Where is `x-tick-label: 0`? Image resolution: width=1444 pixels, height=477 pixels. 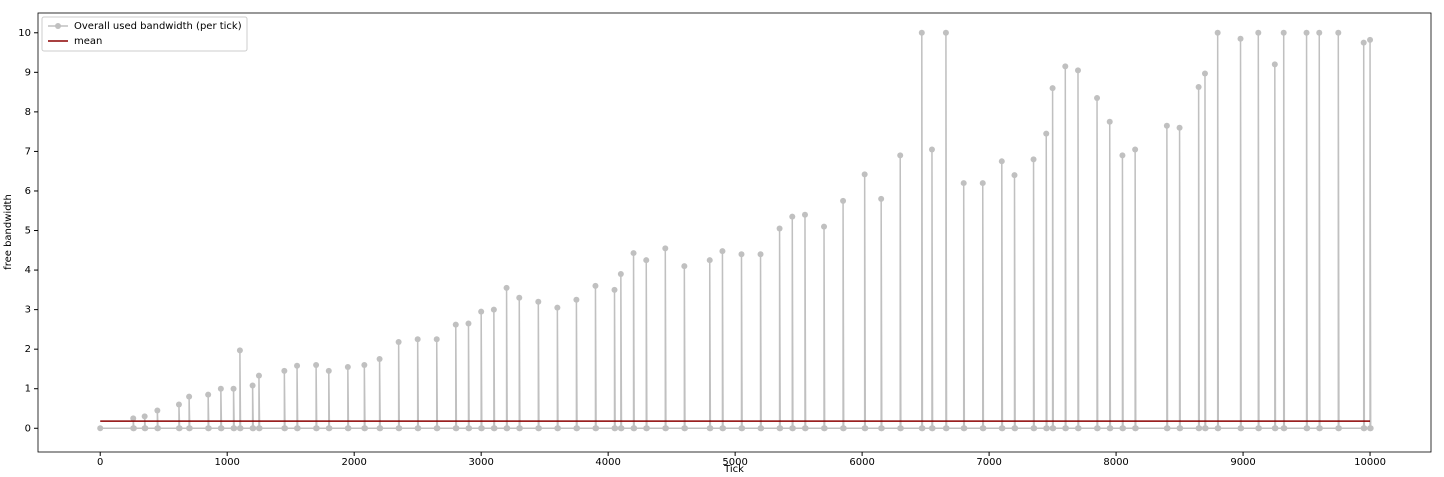
x-tick-label: 0 is located at coordinates (100, 462).